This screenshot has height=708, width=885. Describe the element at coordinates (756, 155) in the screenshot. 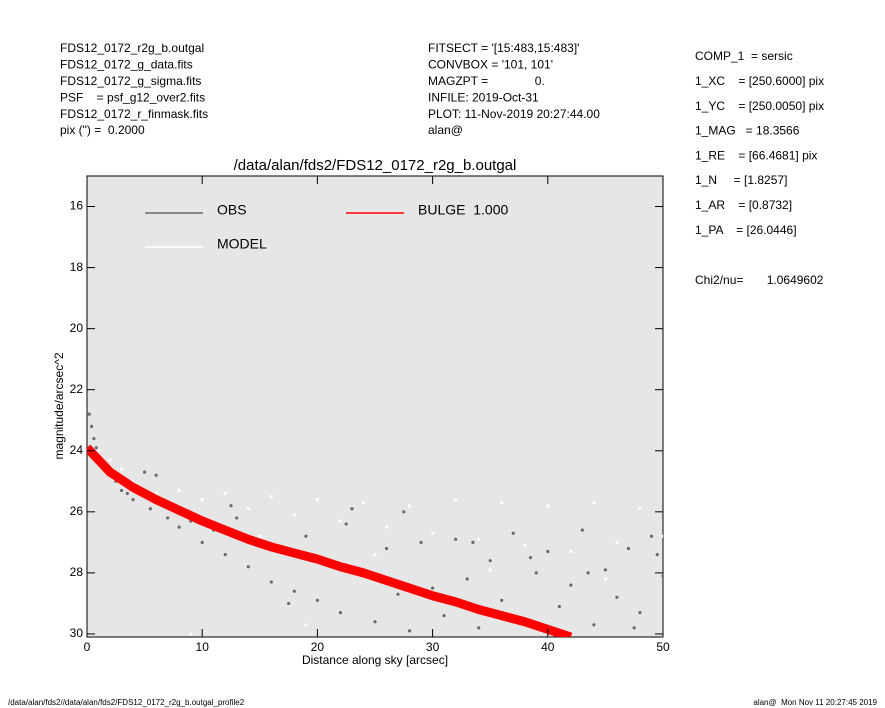

I see `fit-parameter: 1_RE = [66.4681] pix` at that location.